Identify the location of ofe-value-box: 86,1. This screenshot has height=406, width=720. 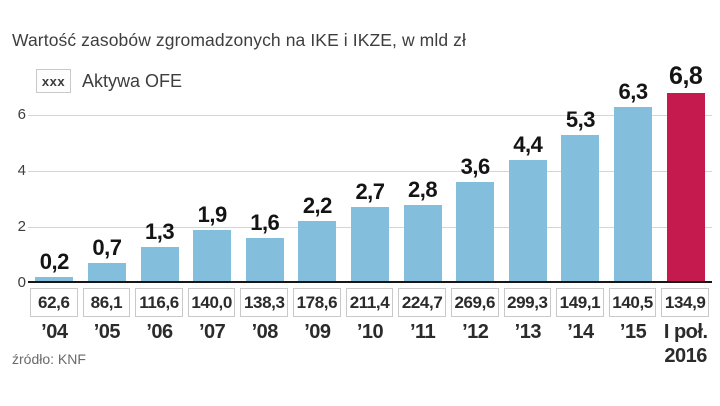
(106, 302).